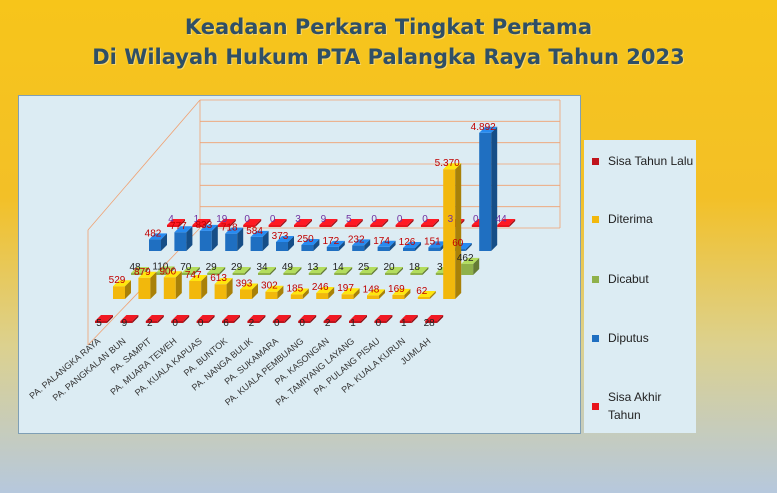 This screenshot has width=777, height=493. I want to click on data-label: 18, so click(415, 267).